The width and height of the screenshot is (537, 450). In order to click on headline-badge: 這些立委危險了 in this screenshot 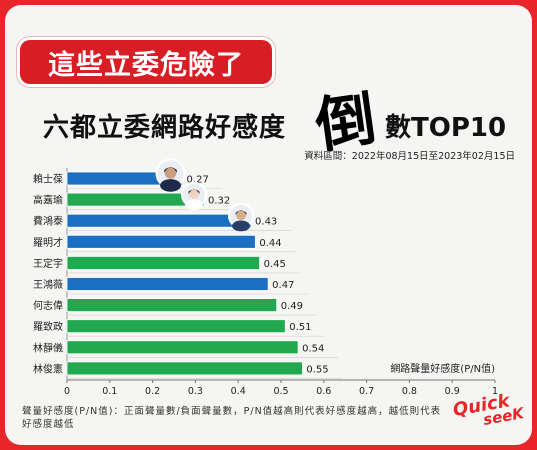, I will do `click(146, 62)`.